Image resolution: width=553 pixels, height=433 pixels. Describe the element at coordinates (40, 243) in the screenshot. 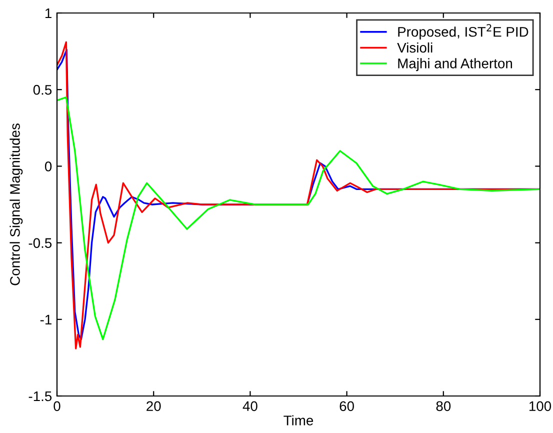

I see `y-tick-label: -0.5` at that location.